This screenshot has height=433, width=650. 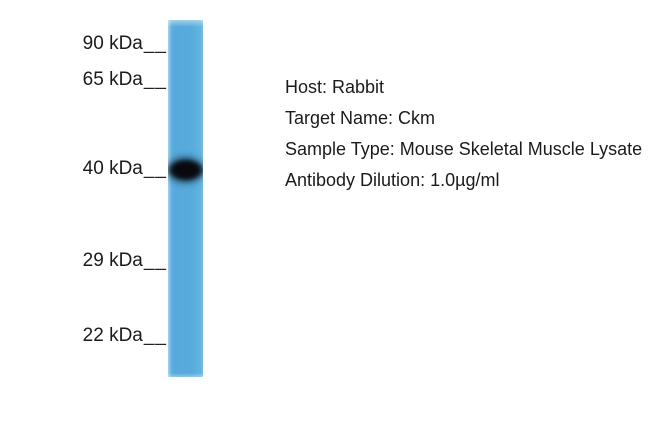 What do you see at coordinates (335, 87) in the screenshot?
I see `annotation-host: Host: Rabbit` at bounding box center [335, 87].